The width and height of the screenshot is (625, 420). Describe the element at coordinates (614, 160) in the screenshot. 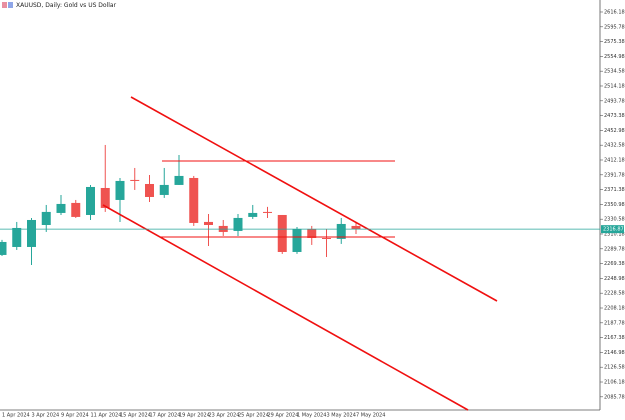

I see `y-tick-label: 2412.18` at that location.